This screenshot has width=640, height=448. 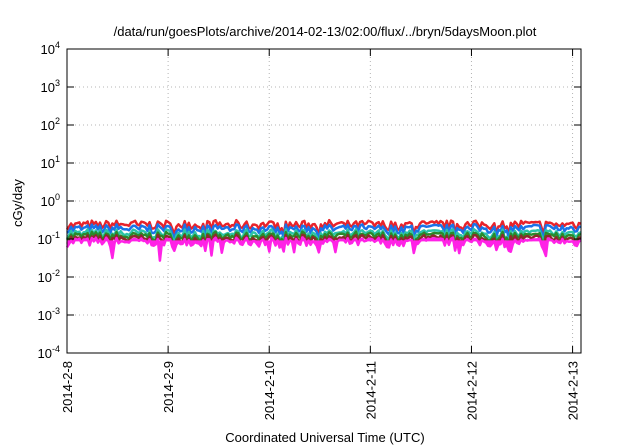 What do you see at coordinates (50, 162) in the screenshot?
I see `y-tick-label: 10¹` at bounding box center [50, 162].